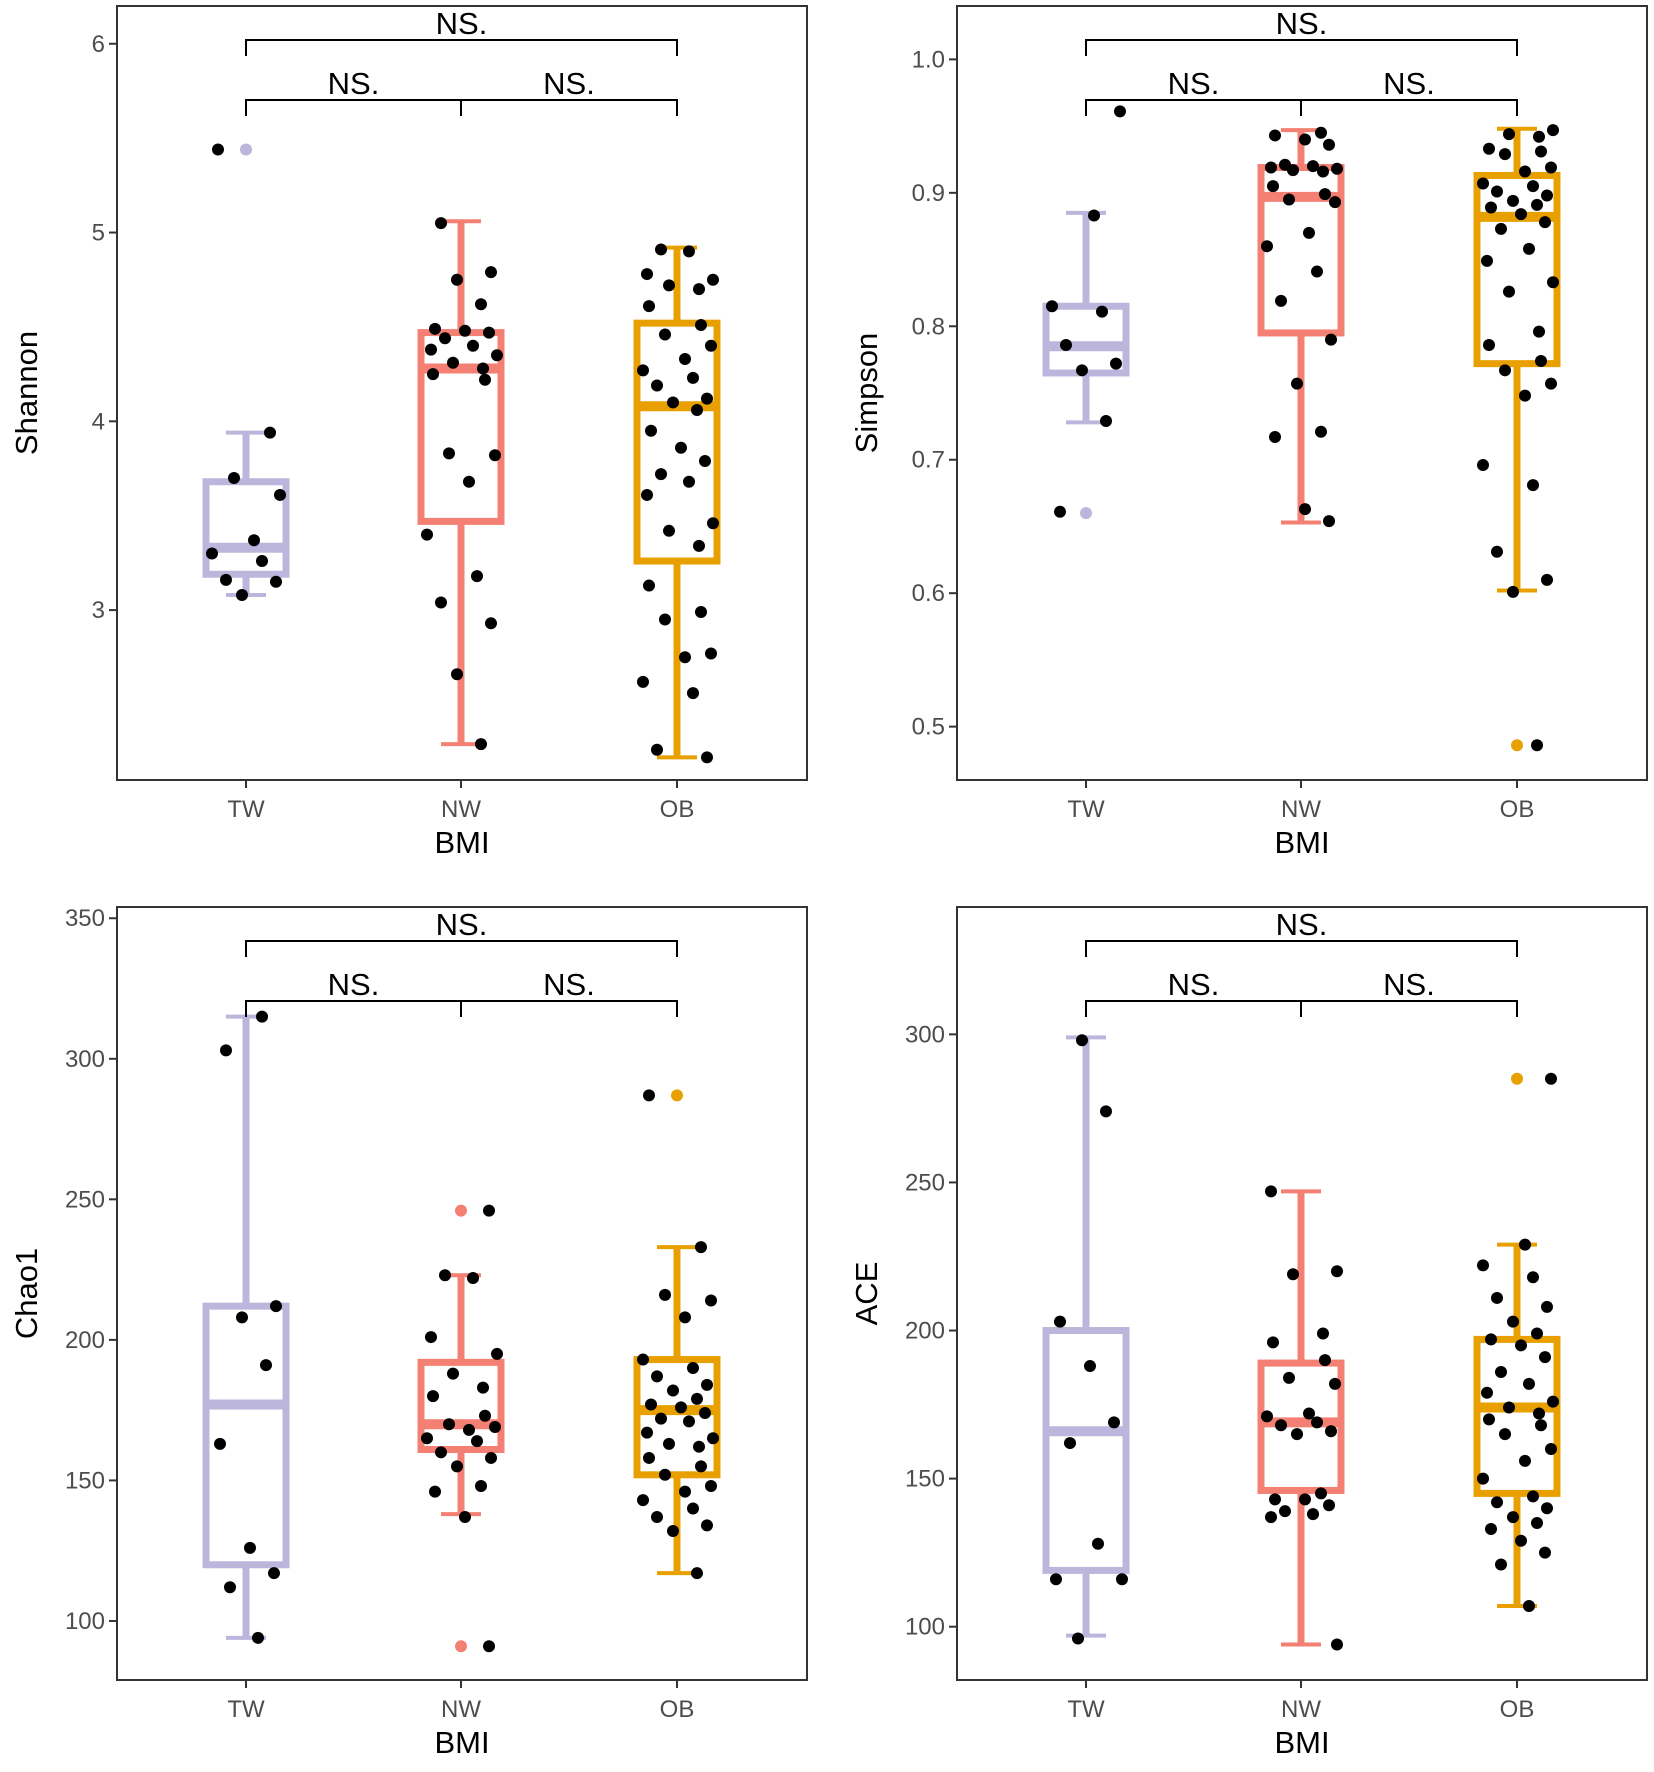 This screenshot has width=1654, height=1772. What do you see at coordinates (1409, 91) in the screenshot?
I see `comparison-nw-ob: NS.` at bounding box center [1409, 91].